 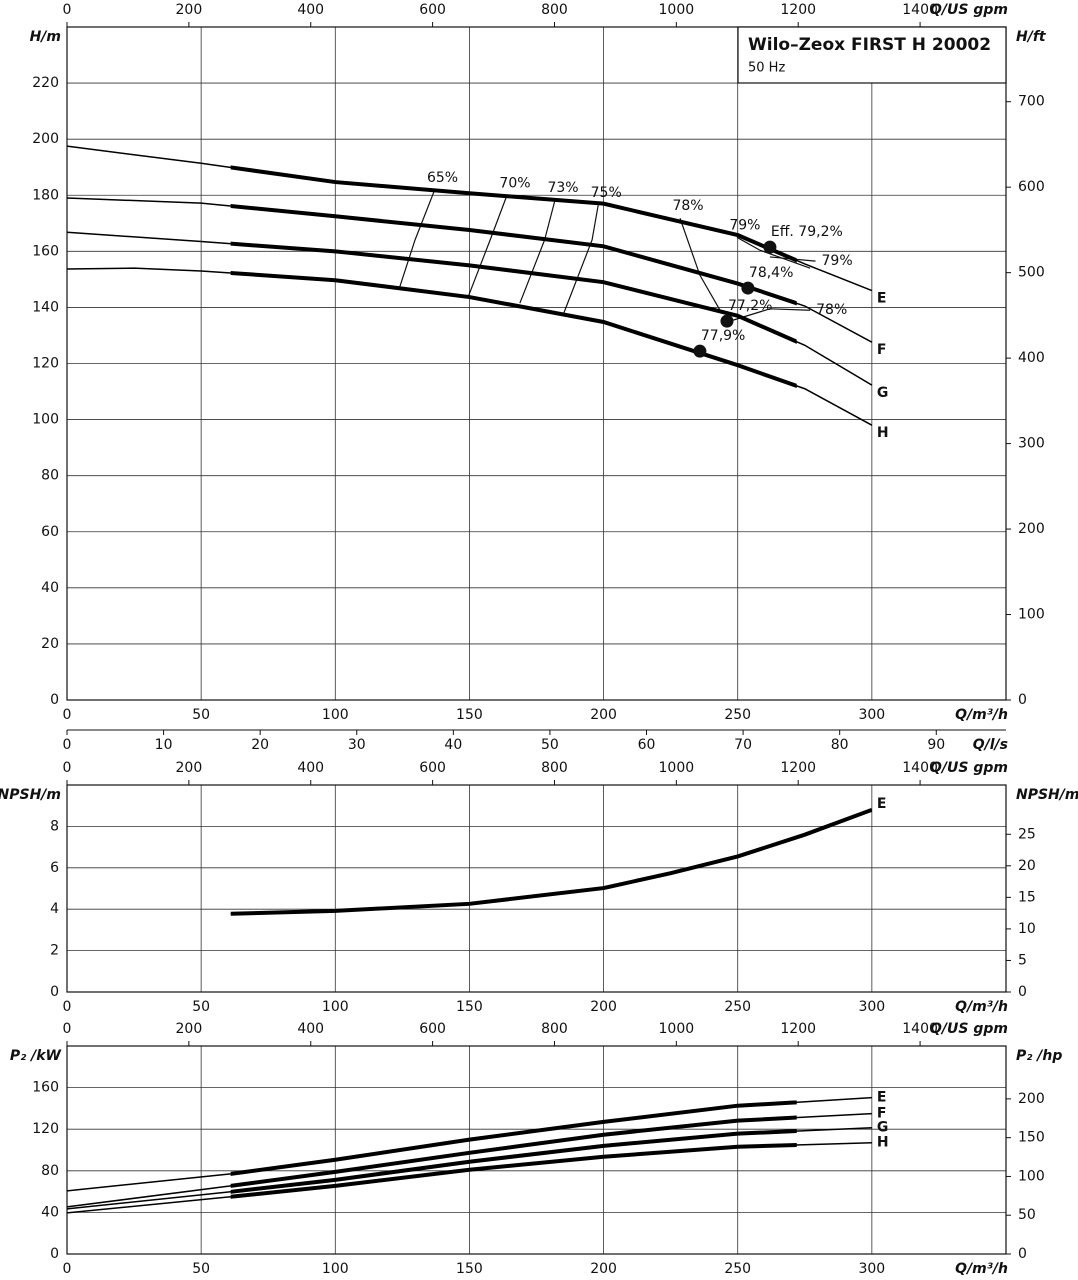 What do you see at coordinates (54, 868) in the screenshot?
I see `y-tick-label: 6` at bounding box center [54, 868].